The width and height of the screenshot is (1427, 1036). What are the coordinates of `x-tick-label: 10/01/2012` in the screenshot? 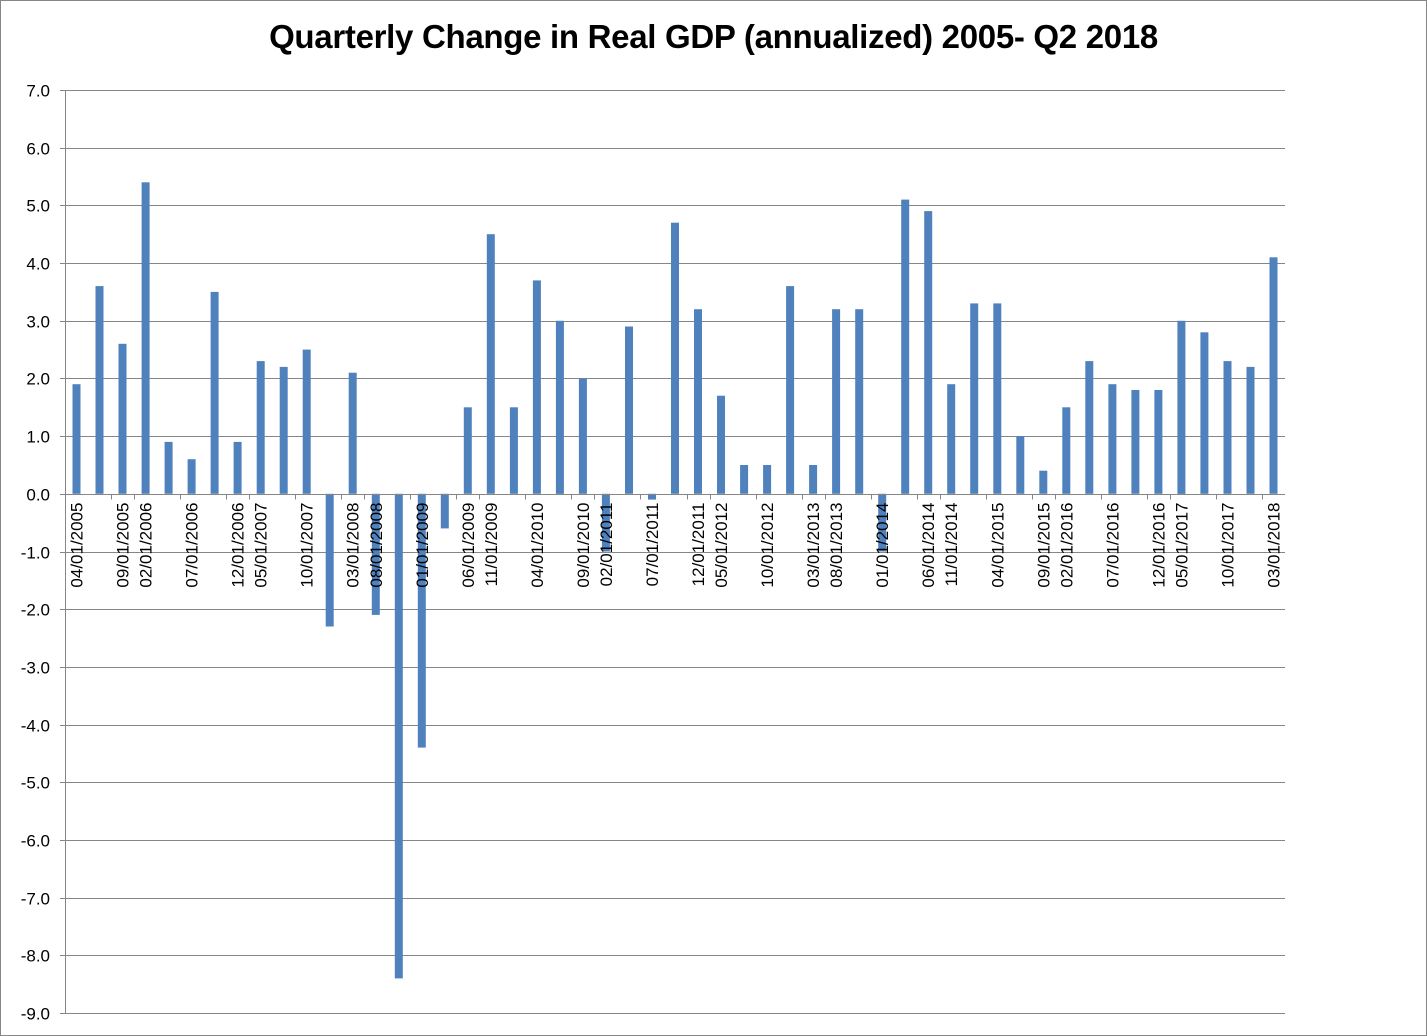 It's located at (767, 545).